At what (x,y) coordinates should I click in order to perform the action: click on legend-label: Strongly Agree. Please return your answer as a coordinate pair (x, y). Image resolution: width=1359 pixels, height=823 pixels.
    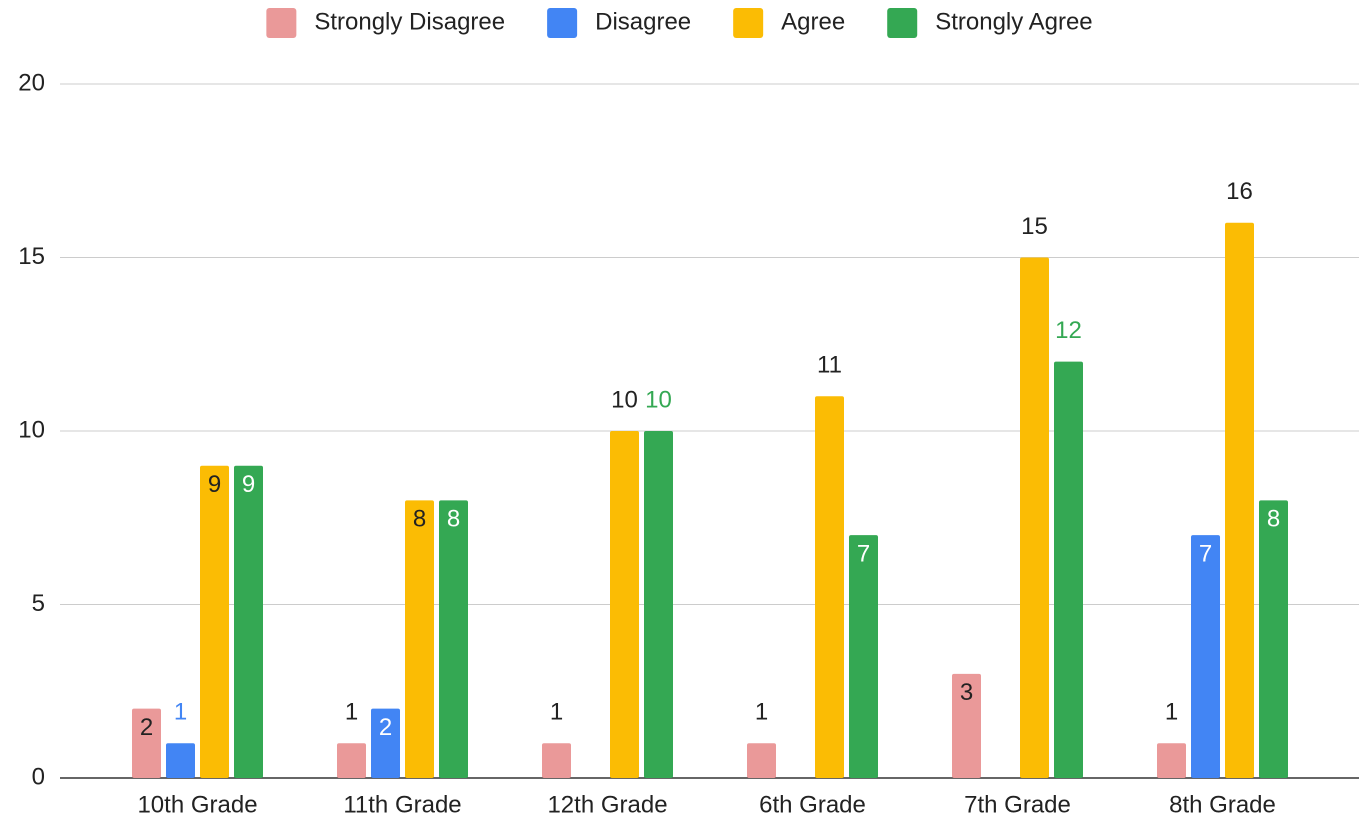
    Looking at the image, I should click on (1013, 21).